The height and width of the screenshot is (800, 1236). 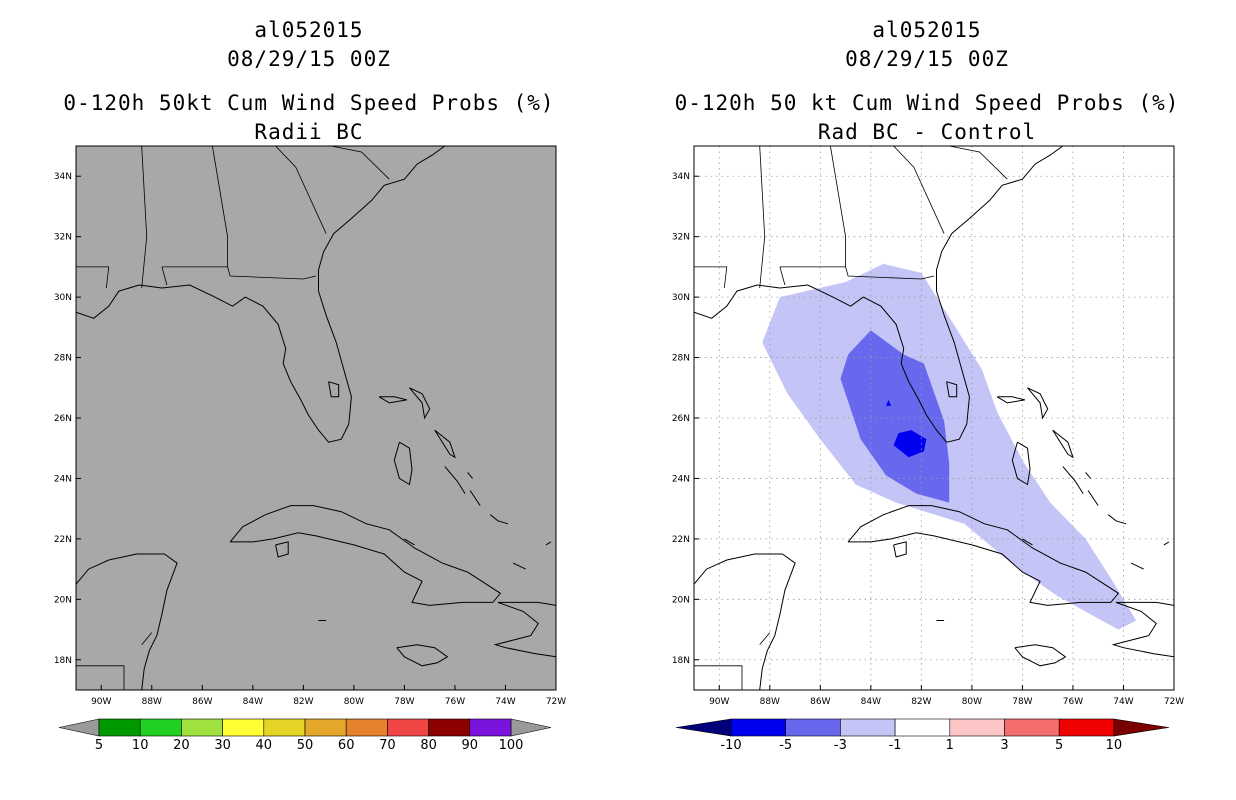 What do you see at coordinates (470, 745) in the screenshot?
I see `colorbar-label: 90` at bounding box center [470, 745].